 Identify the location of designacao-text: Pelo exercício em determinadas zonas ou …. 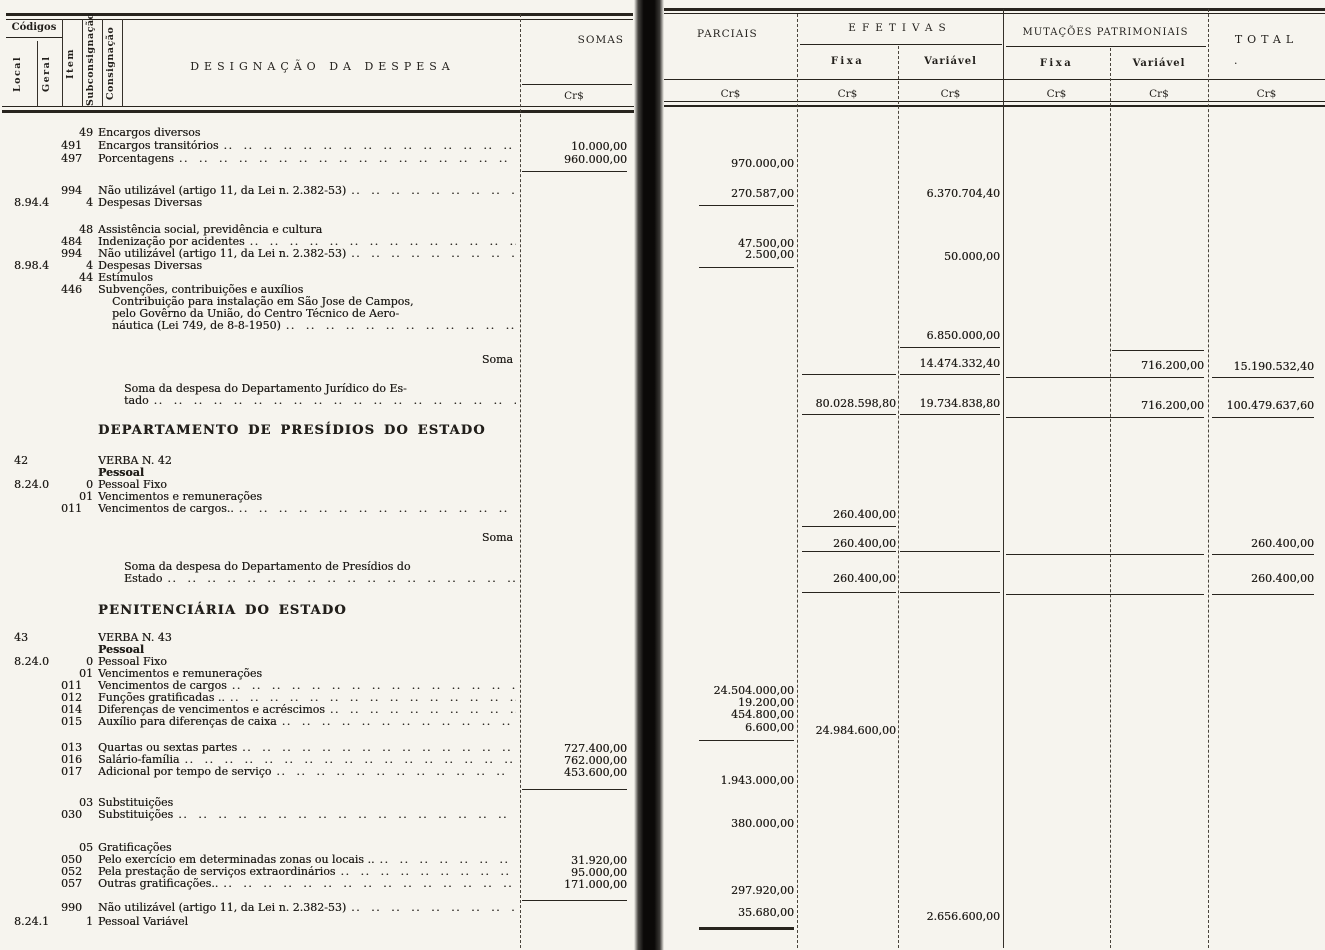
(236, 860).